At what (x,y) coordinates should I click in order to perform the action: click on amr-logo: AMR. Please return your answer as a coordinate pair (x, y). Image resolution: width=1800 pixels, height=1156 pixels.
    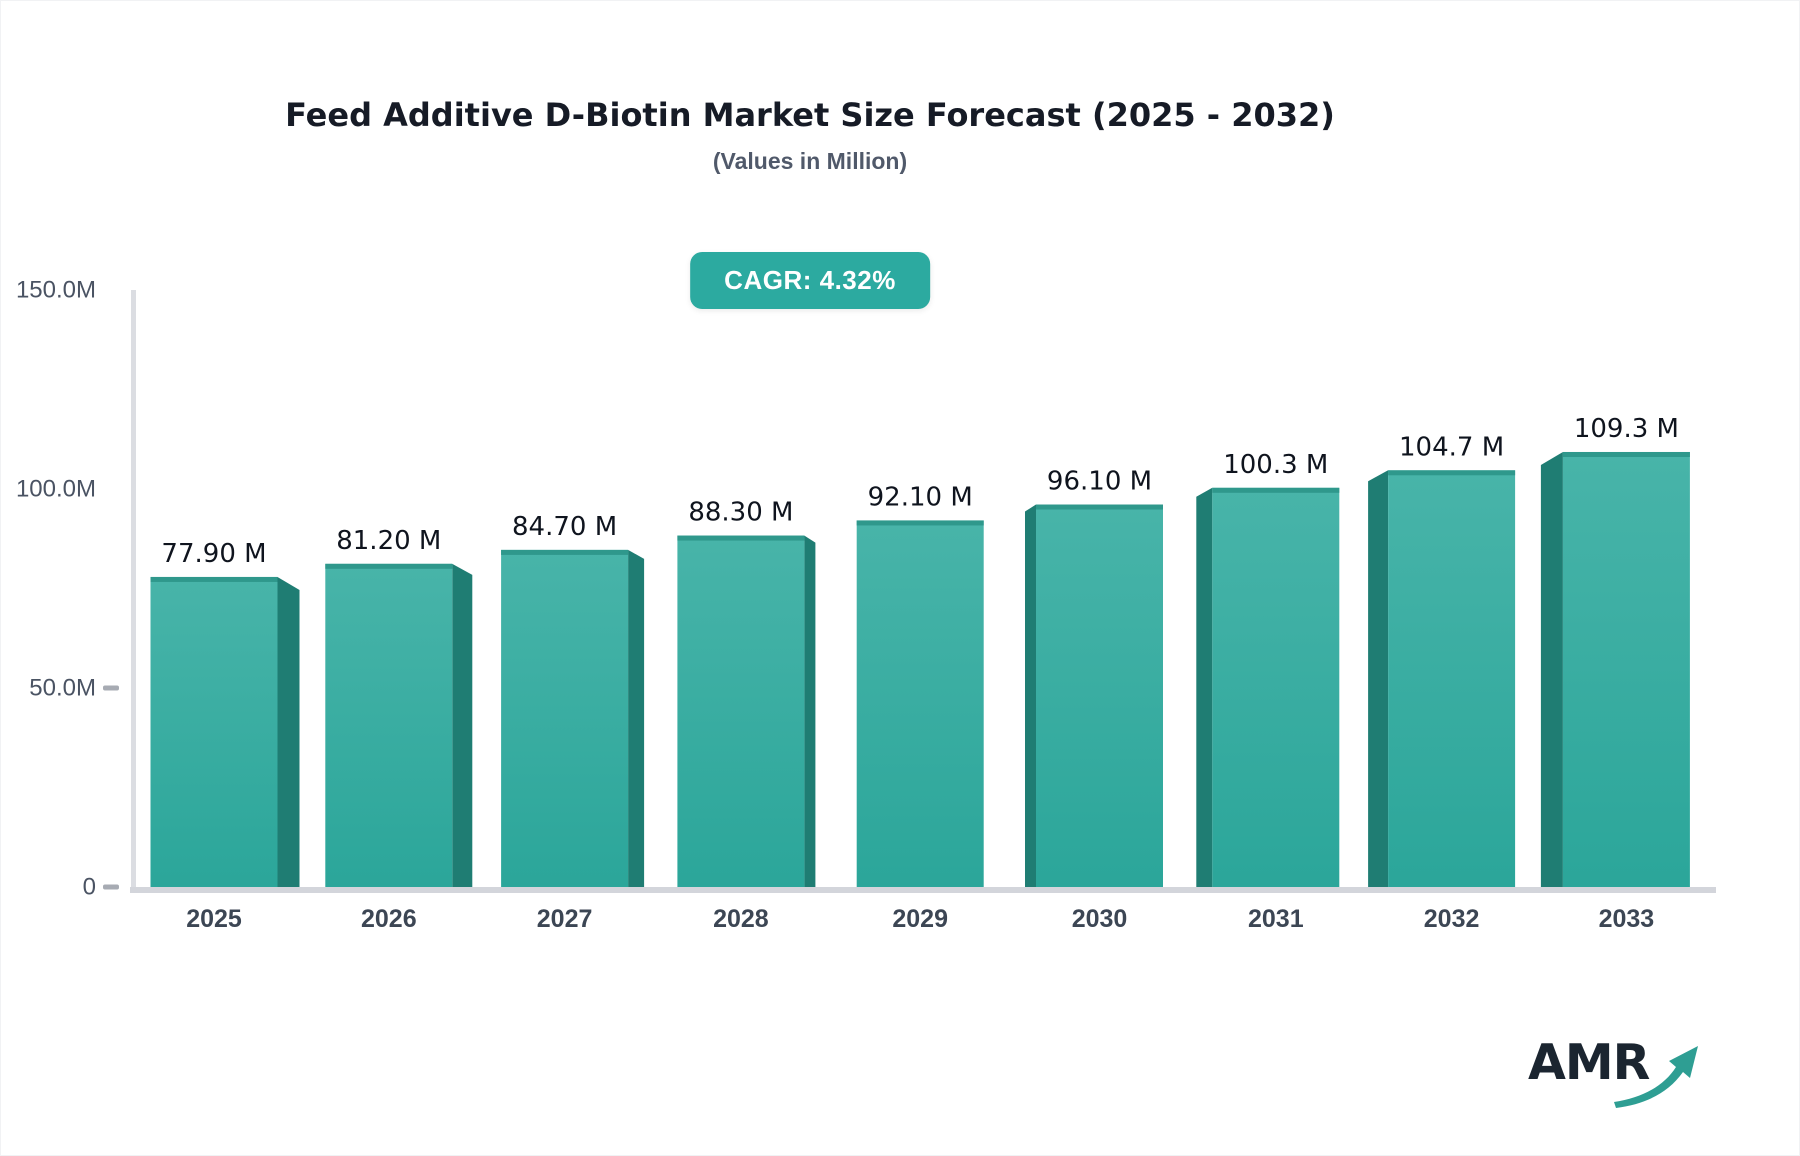
    Looking at the image, I should click on (1623, 1074).